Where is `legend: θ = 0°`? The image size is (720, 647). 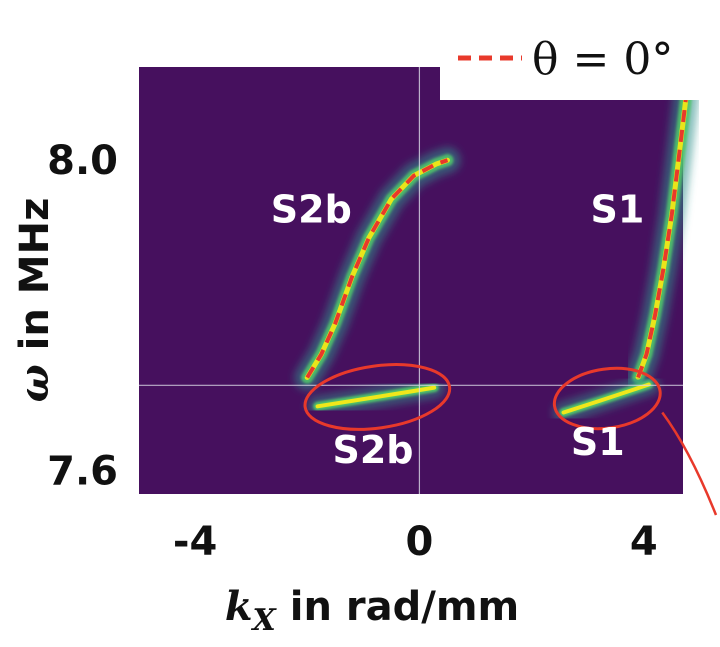
legend: θ = 0° is located at coordinates (580, 59).